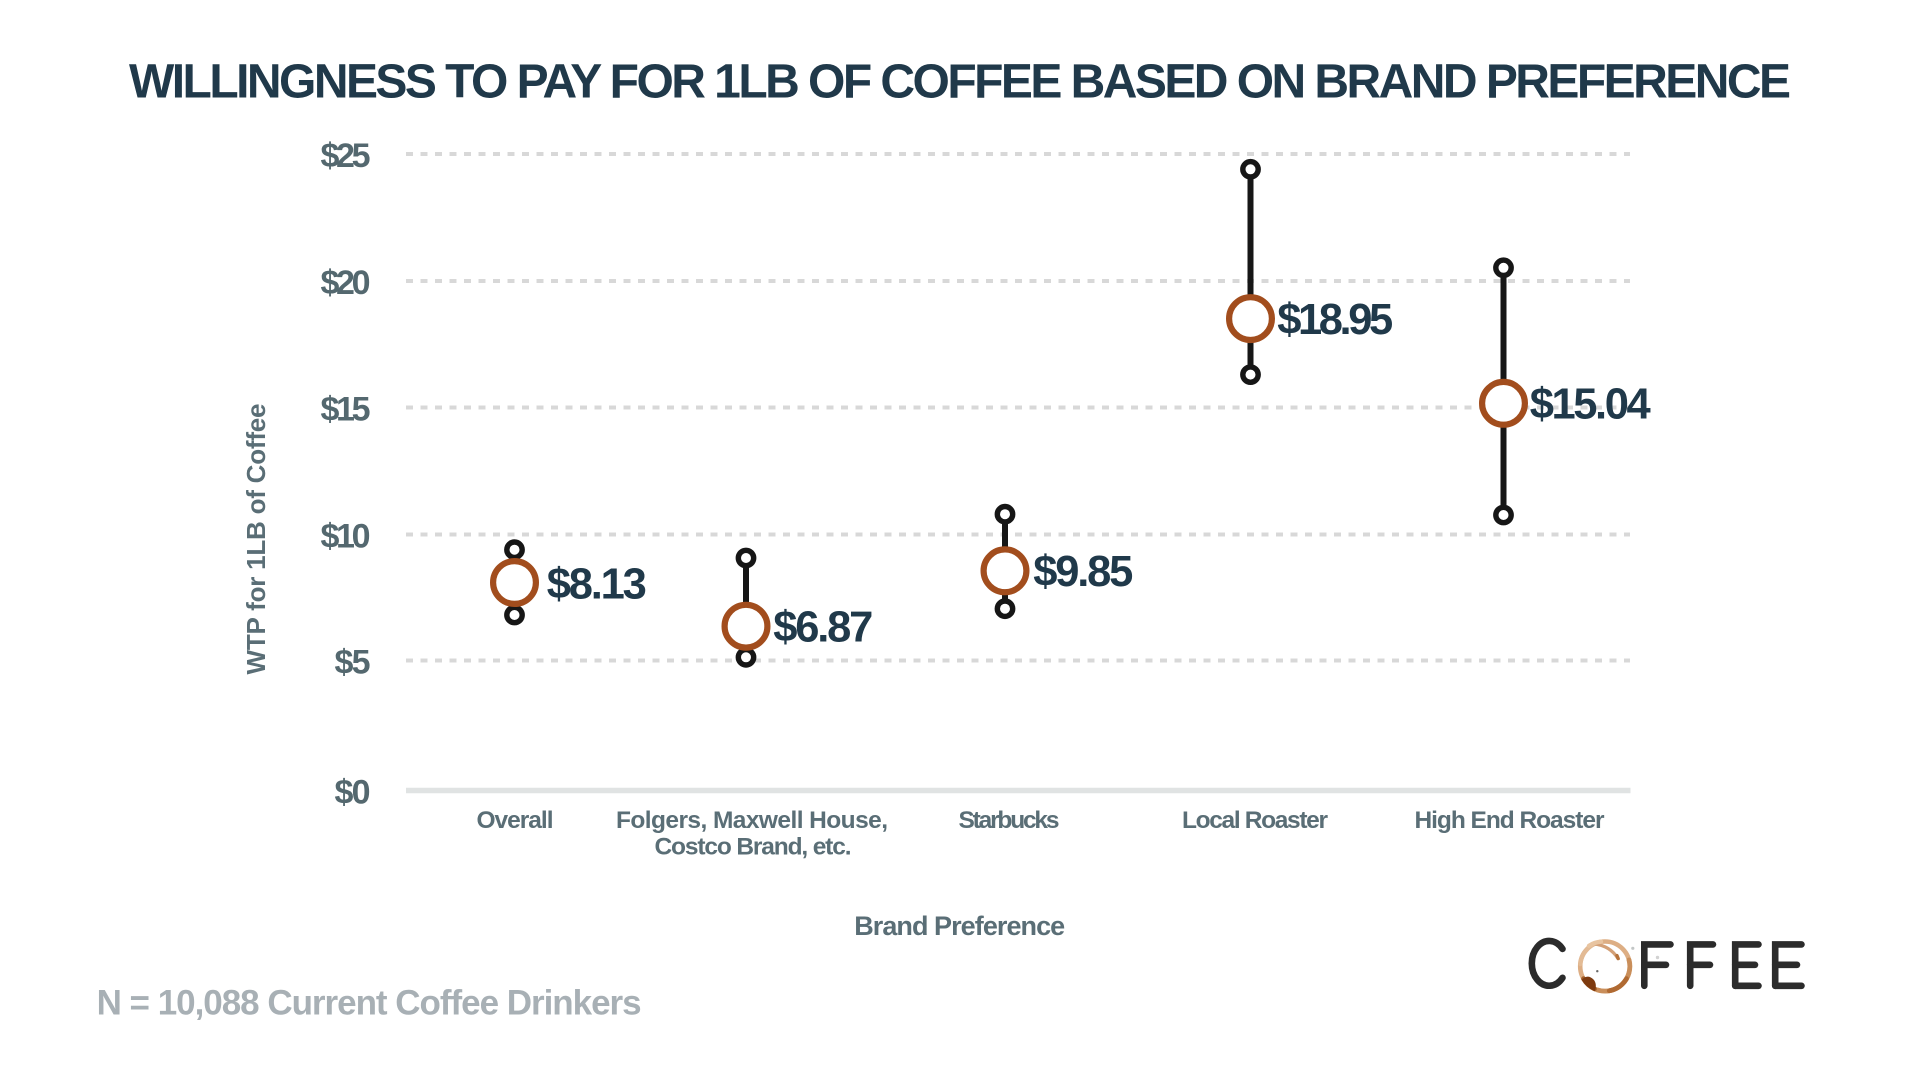  Describe the element at coordinates (346, 156) in the screenshot. I see `svg-text: $25` at that location.